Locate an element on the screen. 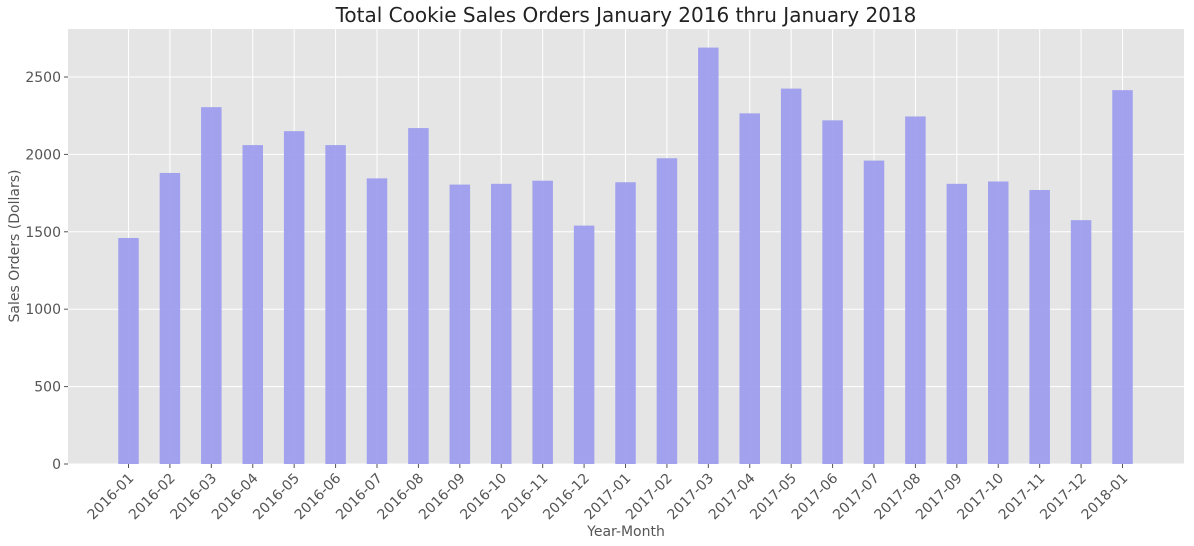  x-tick-label: 2018-01 is located at coordinates (1105, 497).